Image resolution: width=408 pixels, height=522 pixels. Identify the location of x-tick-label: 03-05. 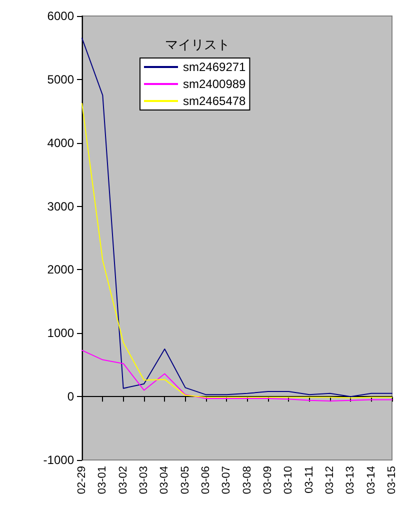
(185, 480).